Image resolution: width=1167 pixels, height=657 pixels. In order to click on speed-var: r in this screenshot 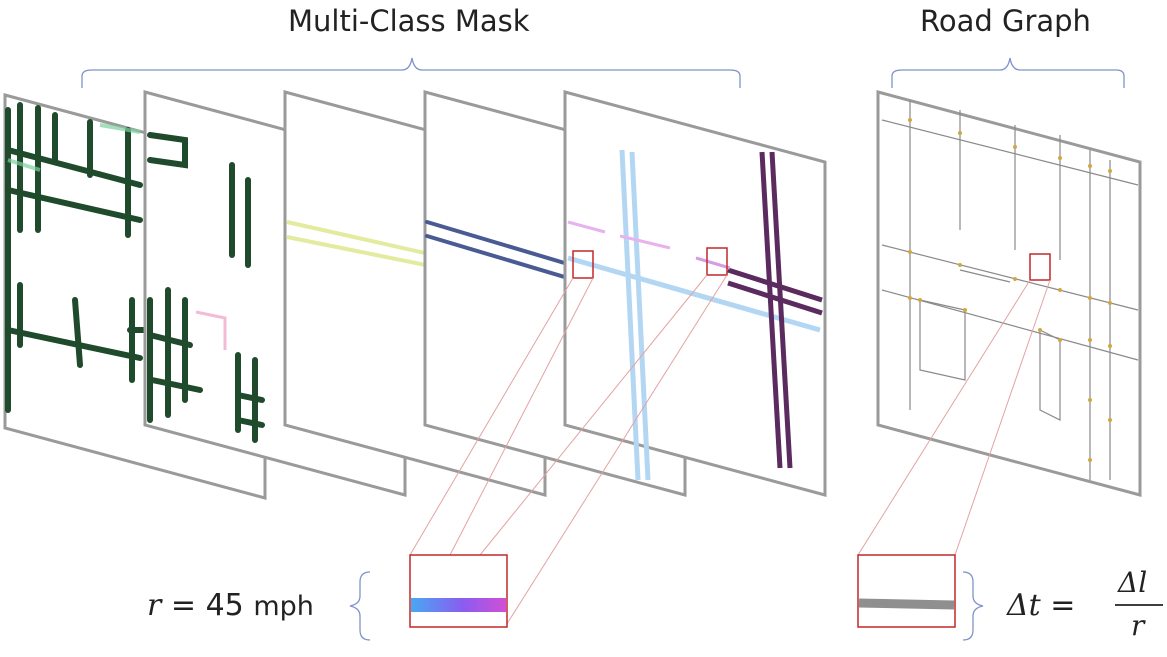, I will do `click(154, 605)`.